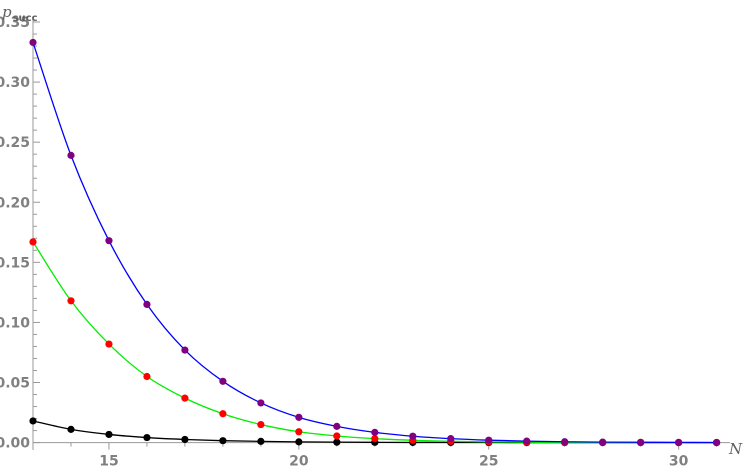  I want to click on y-axis-title: psucc, so click(20, 13).